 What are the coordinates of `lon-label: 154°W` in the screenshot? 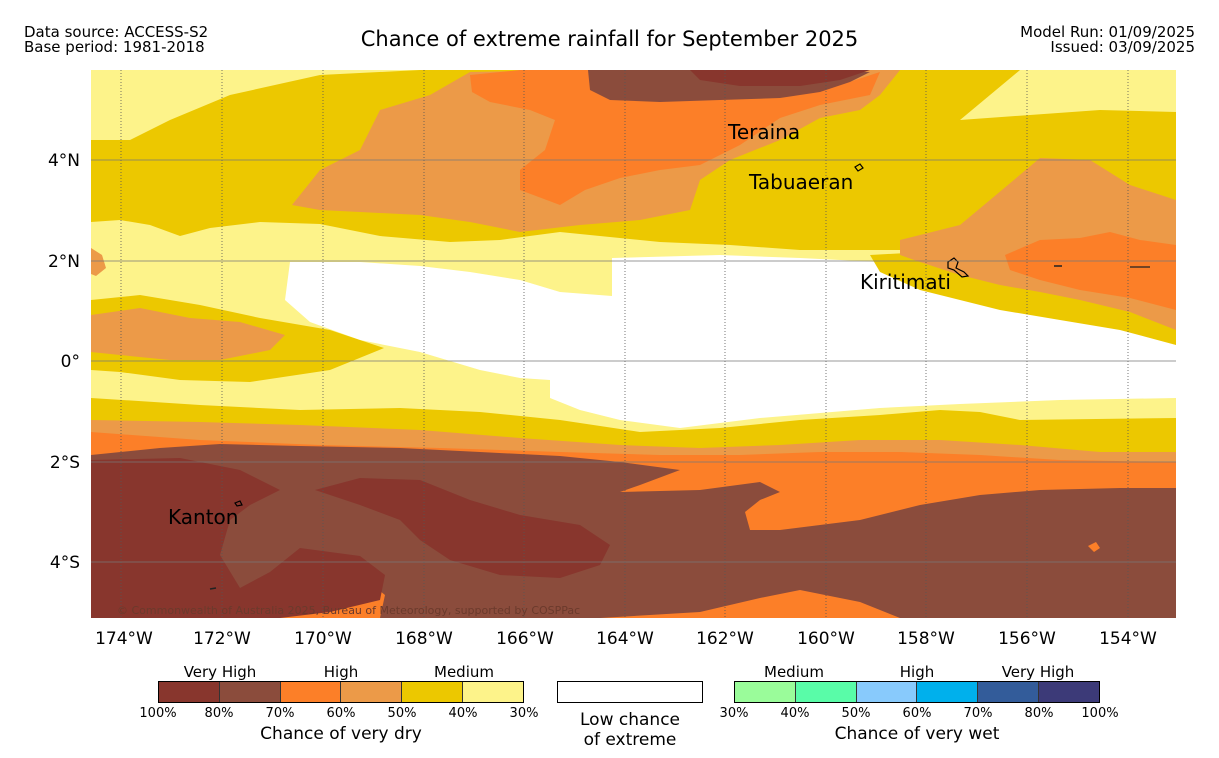 It's located at (1128, 639).